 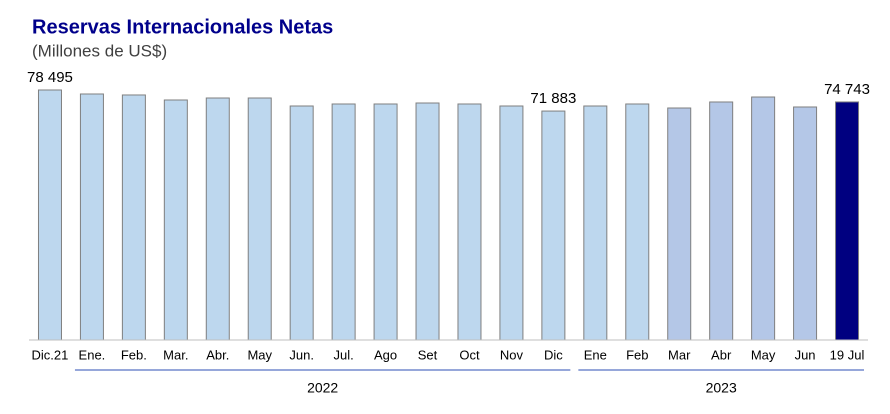 I want to click on x-tick-label: 19 Jul, so click(x=847, y=354).